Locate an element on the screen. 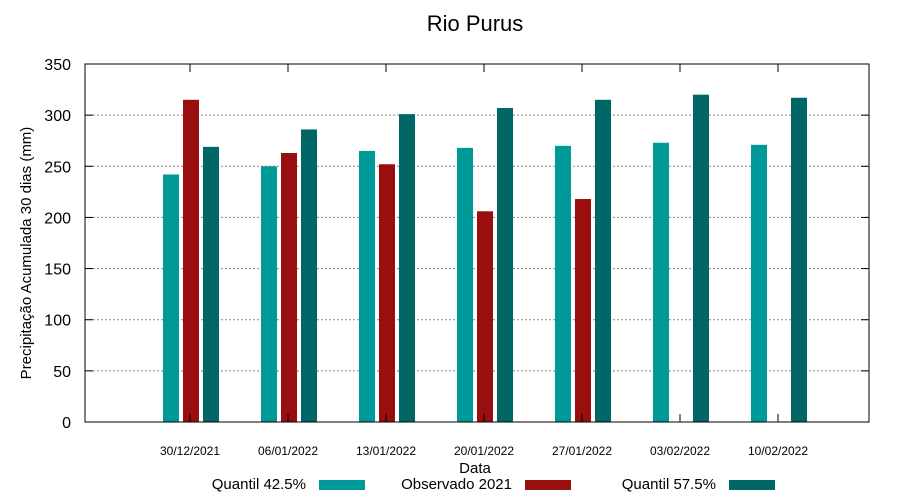  legend-label-0: Quantil 42.5% is located at coordinates (259, 484).